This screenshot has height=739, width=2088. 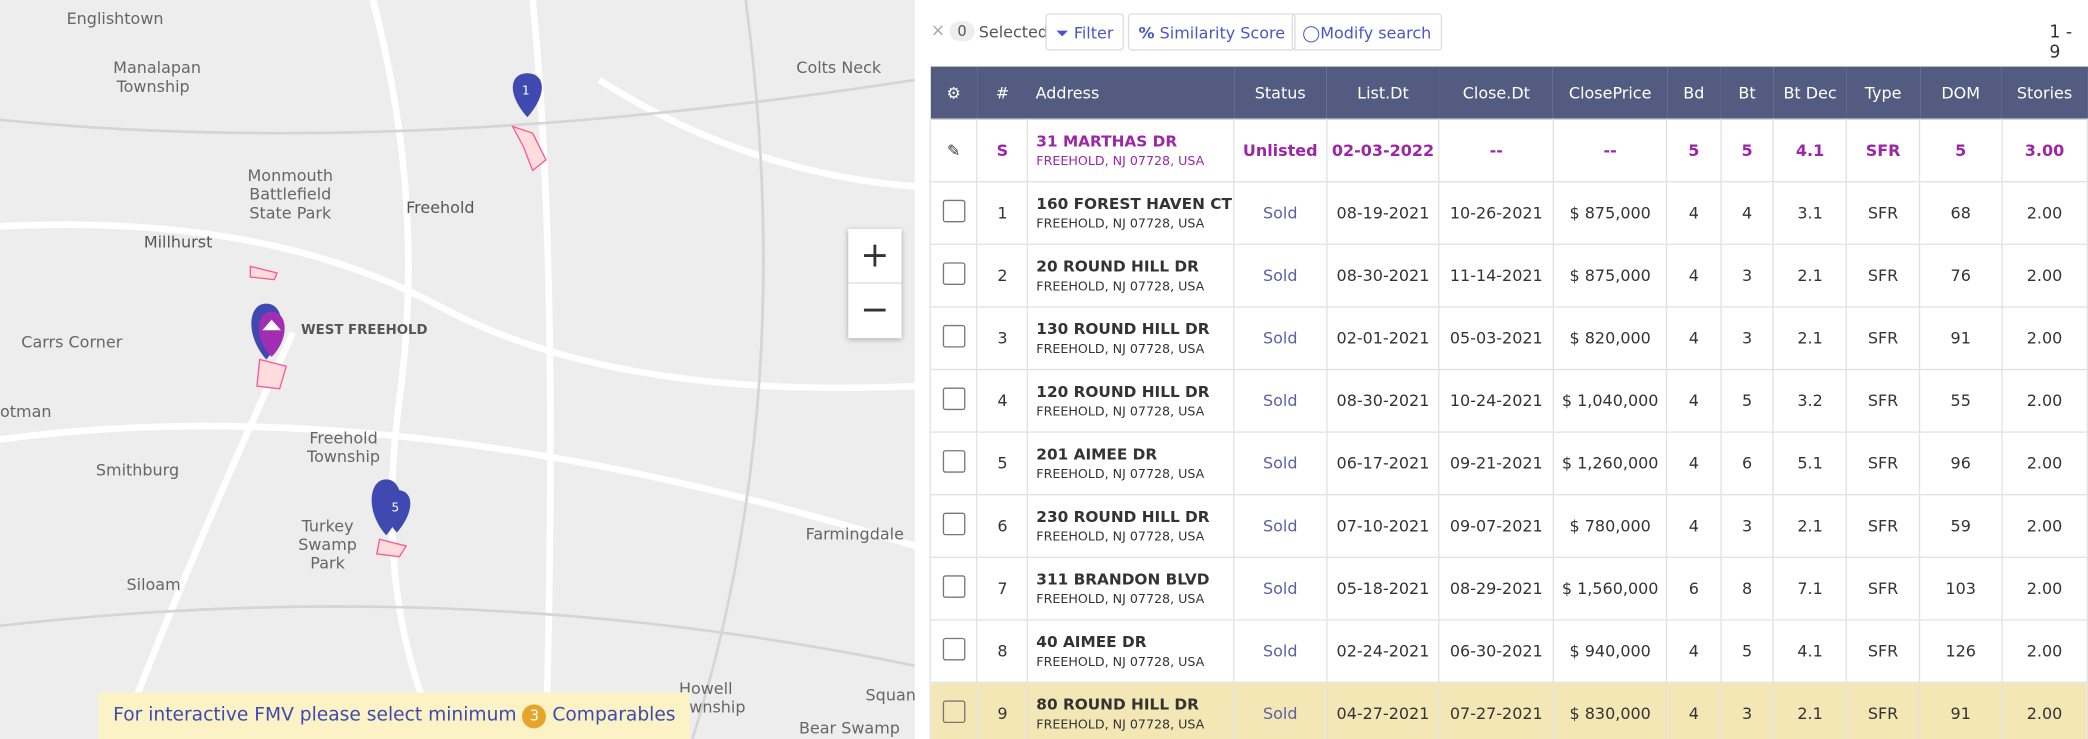 What do you see at coordinates (1383, 338) in the screenshot?
I see `cell: 02-01-2021` at bounding box center [1383, 338].